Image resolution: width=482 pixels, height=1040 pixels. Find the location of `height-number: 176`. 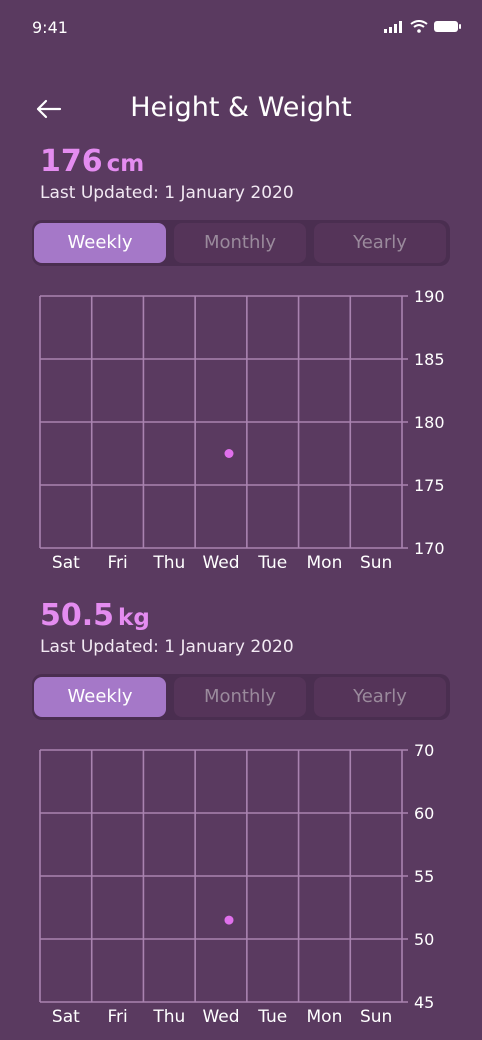

height-number: 176 is located at coordinates (71, 161).